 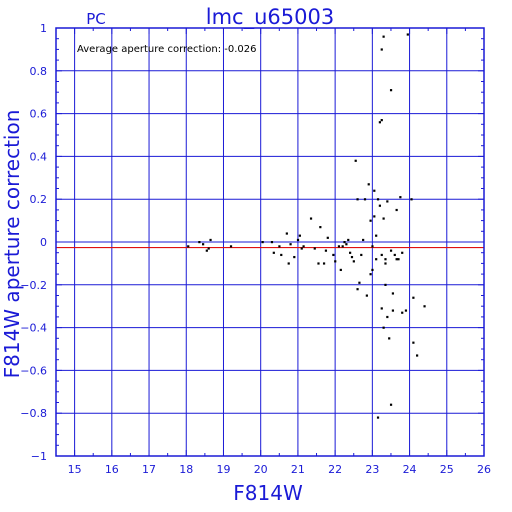 What do you see at coordinates (39, 456) in the screenshot?
I see `y-tick-label: −1` at bounding box center [39, 456].